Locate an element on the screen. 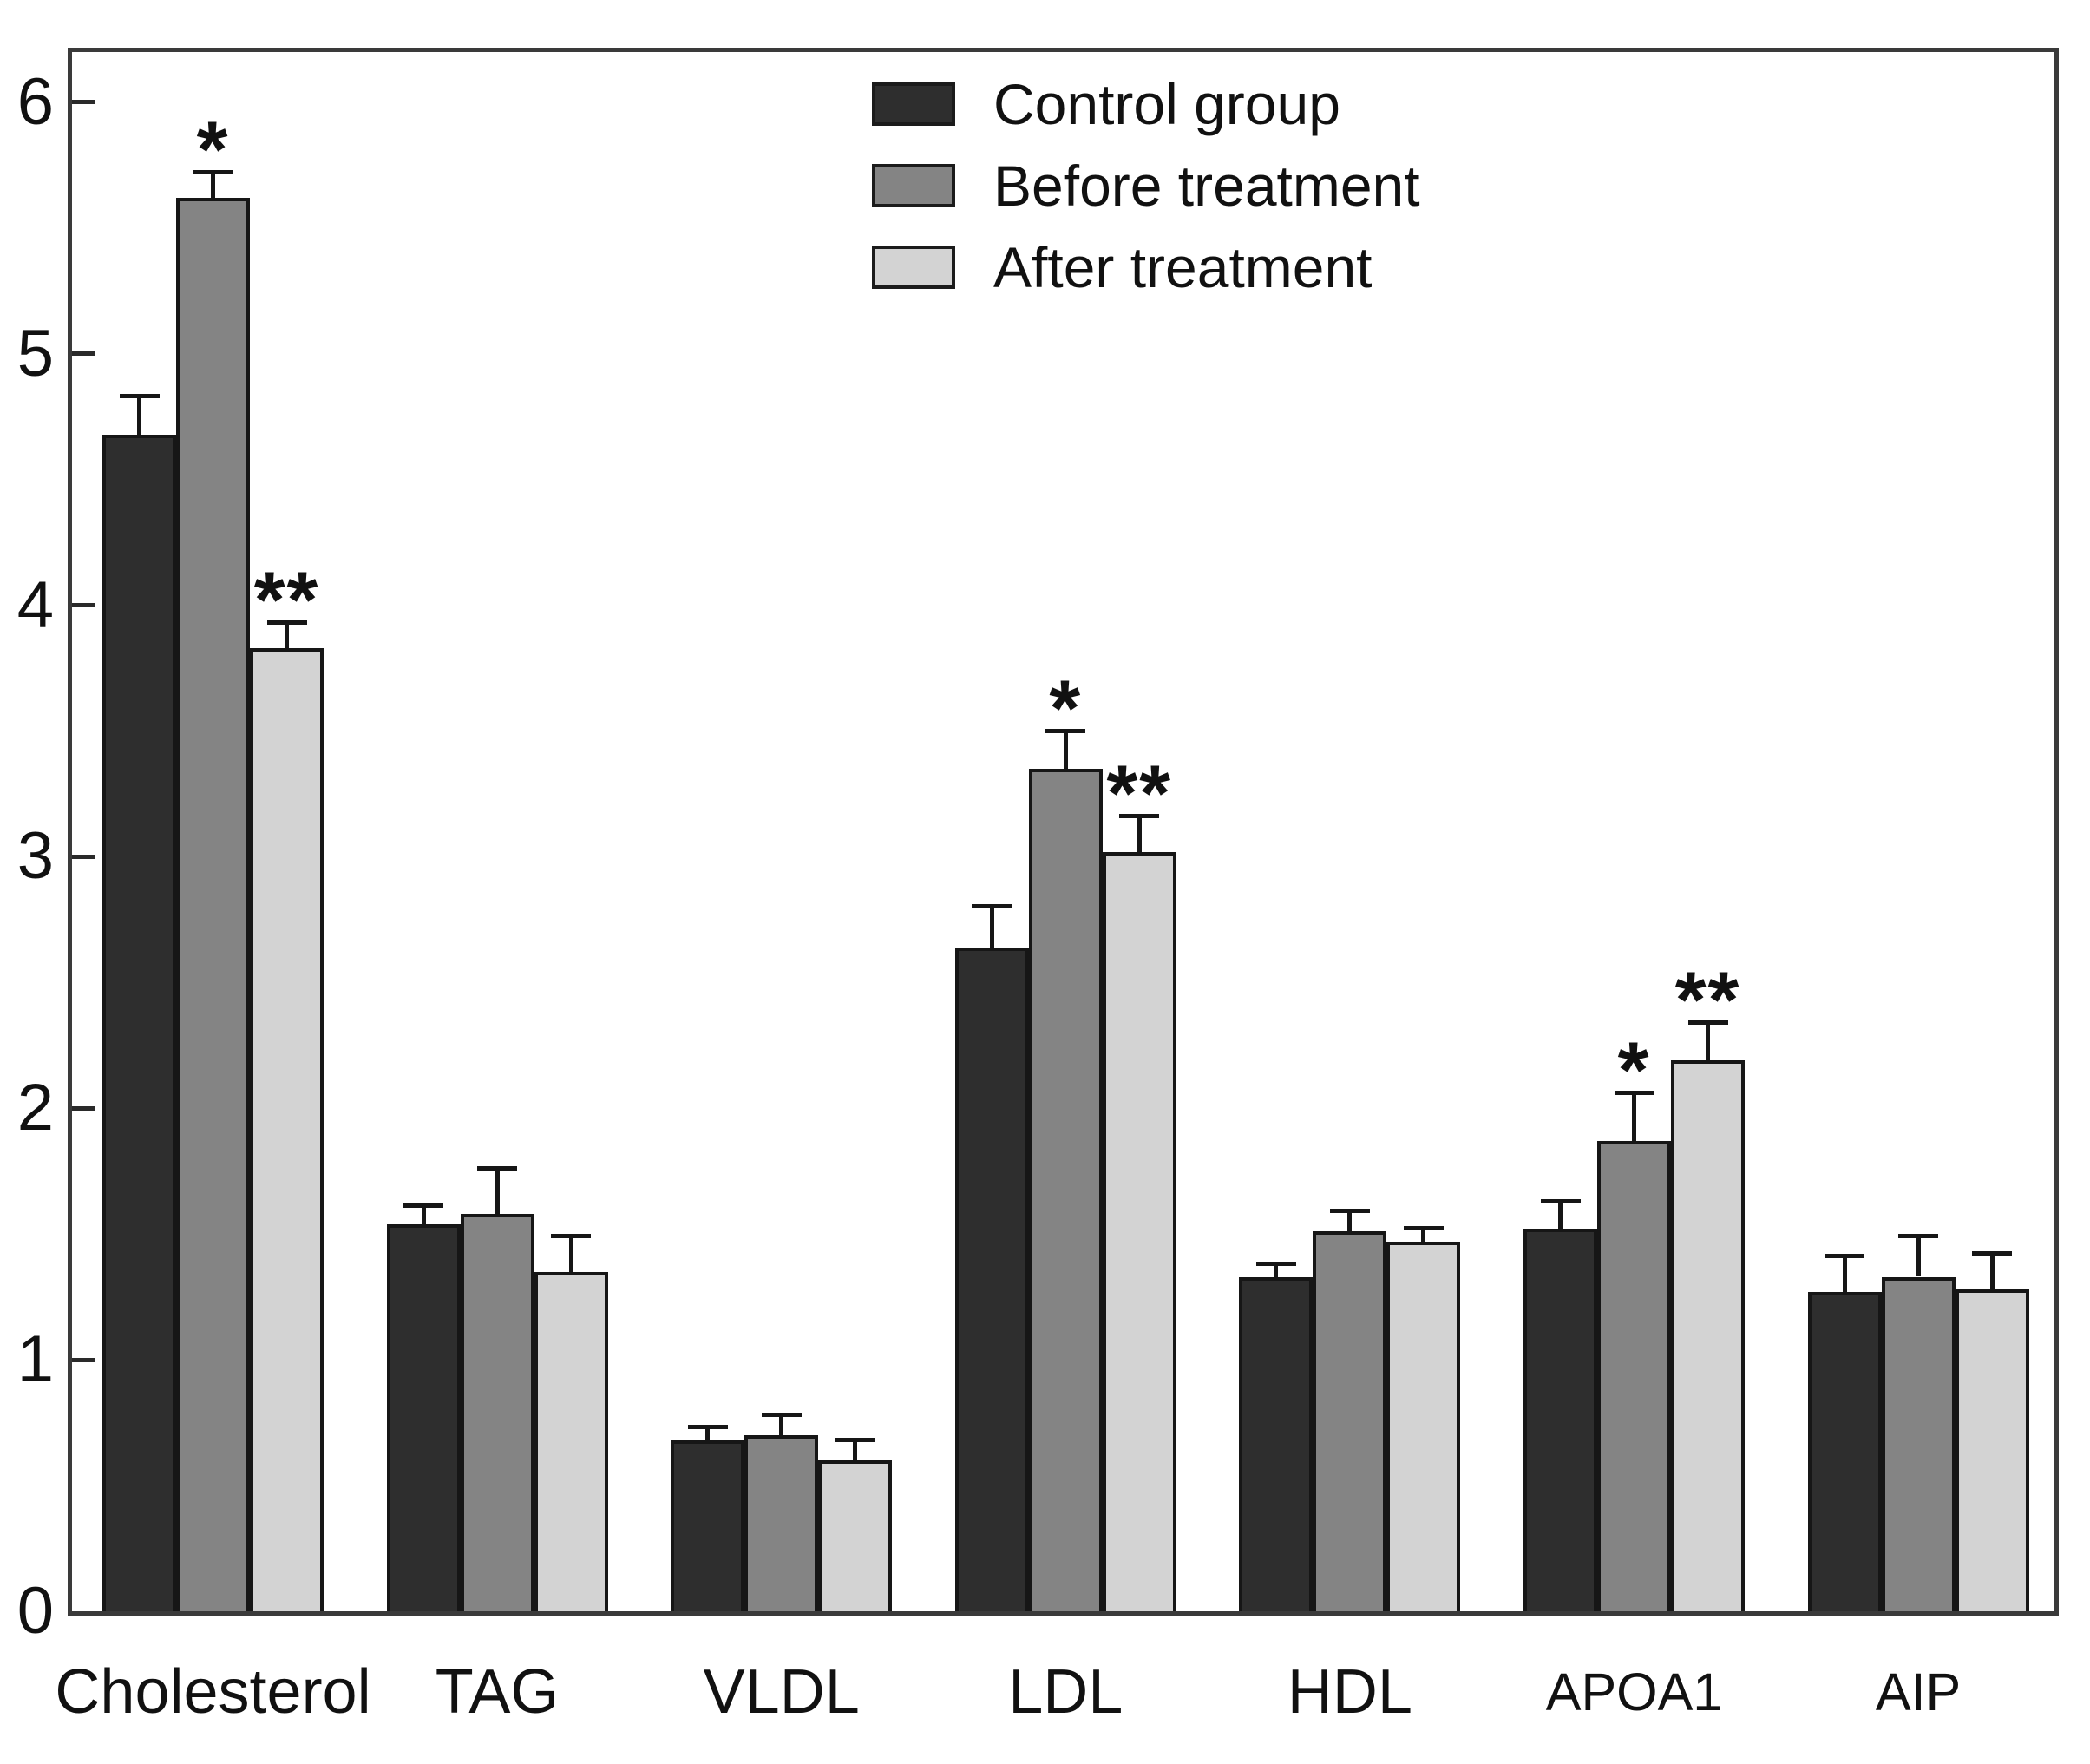 This screenshot has width=2090, height=1764. error-bar-cap-hdl-control-group is located at coordinates (1275, 1264).